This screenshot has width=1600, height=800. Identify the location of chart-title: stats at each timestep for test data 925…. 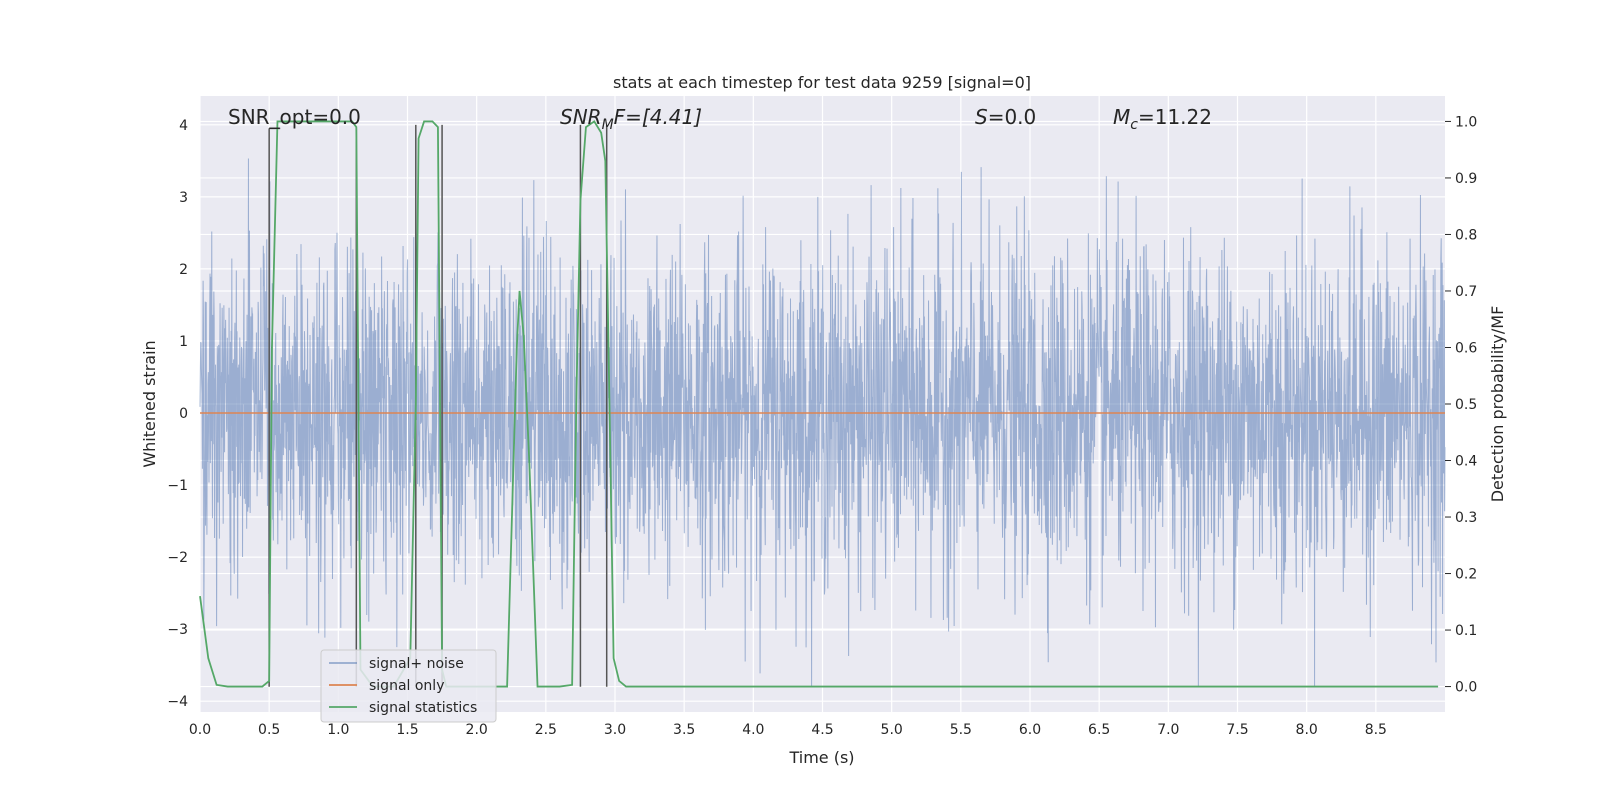
(822, 82).